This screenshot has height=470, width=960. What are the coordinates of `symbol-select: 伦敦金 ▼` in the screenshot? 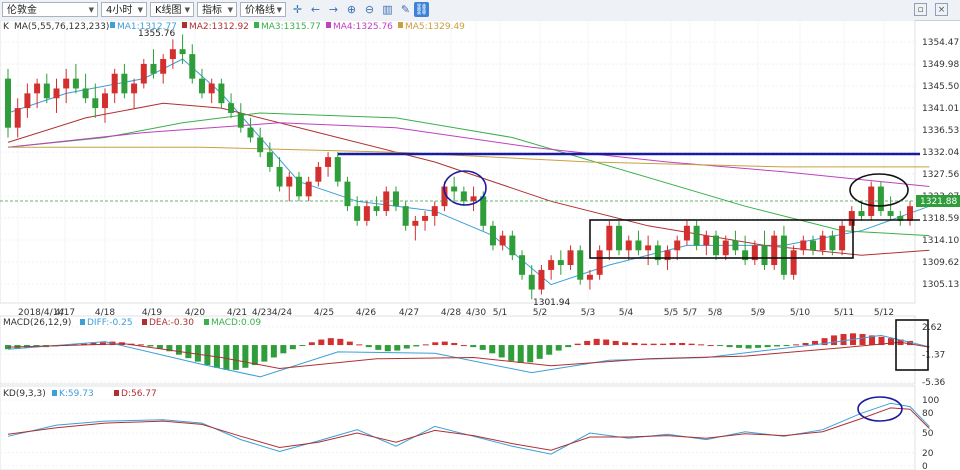 It's located at (50, 9).